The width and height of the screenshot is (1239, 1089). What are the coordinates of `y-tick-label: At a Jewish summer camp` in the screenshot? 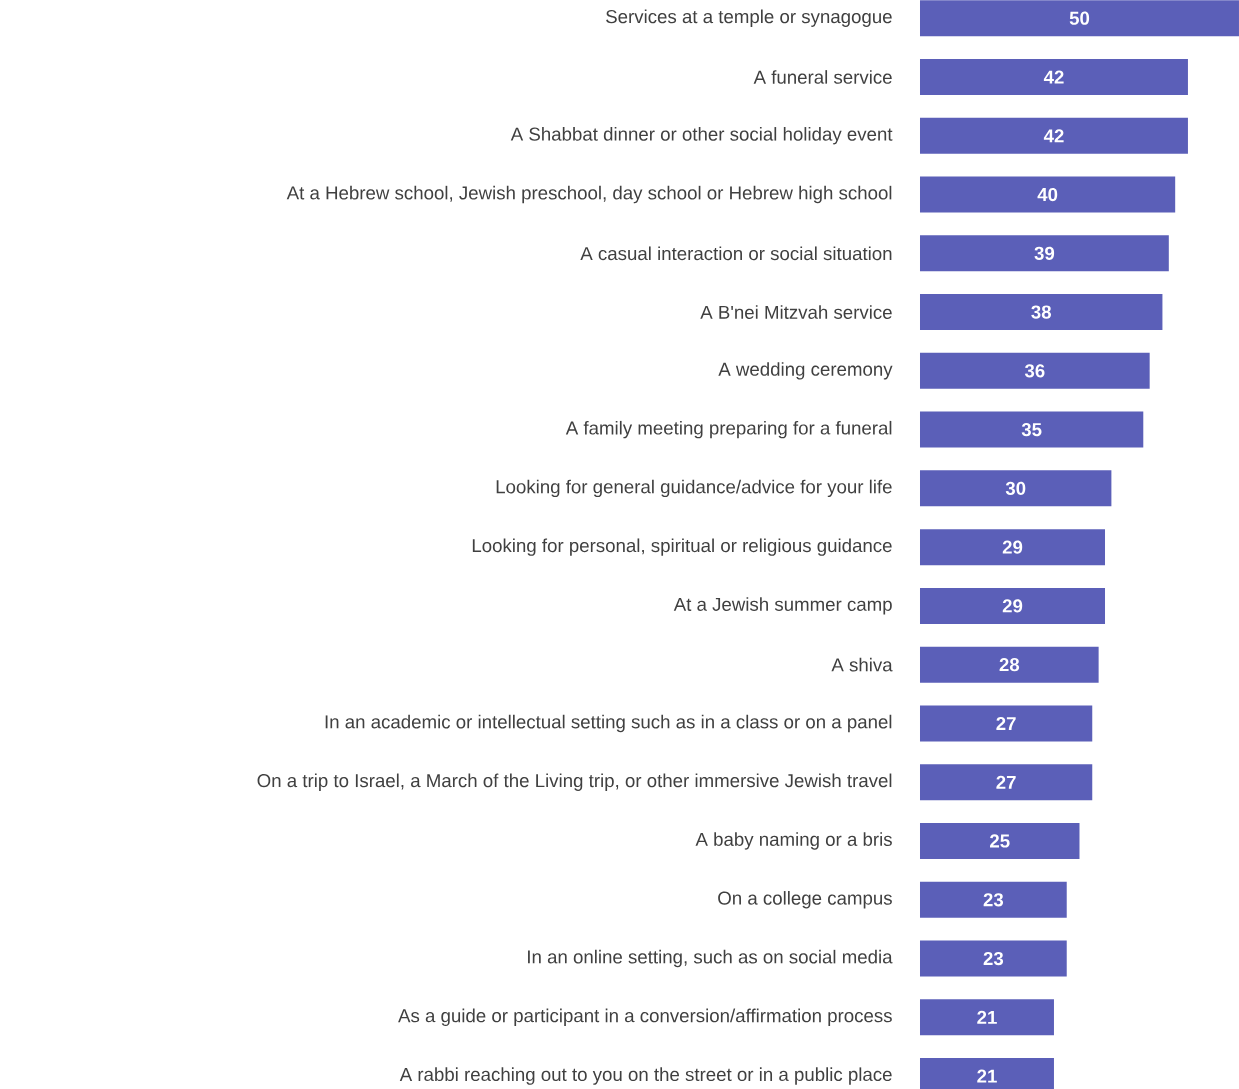 It's located at (782, 606).